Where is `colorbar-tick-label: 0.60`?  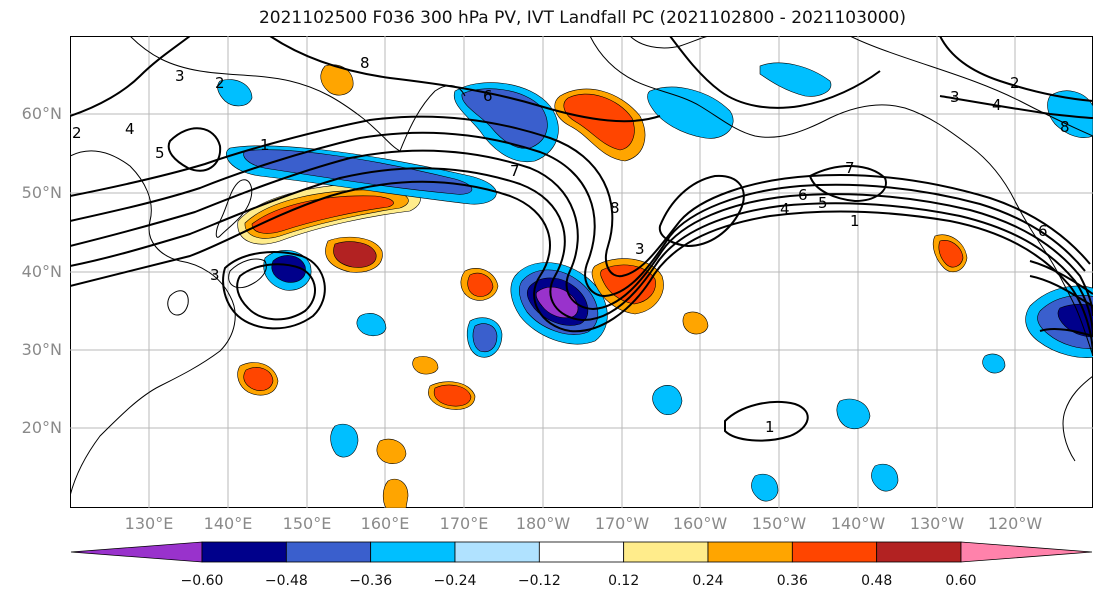 colorbar-tick-label: 0.60 is located at coordinates (961, 581).